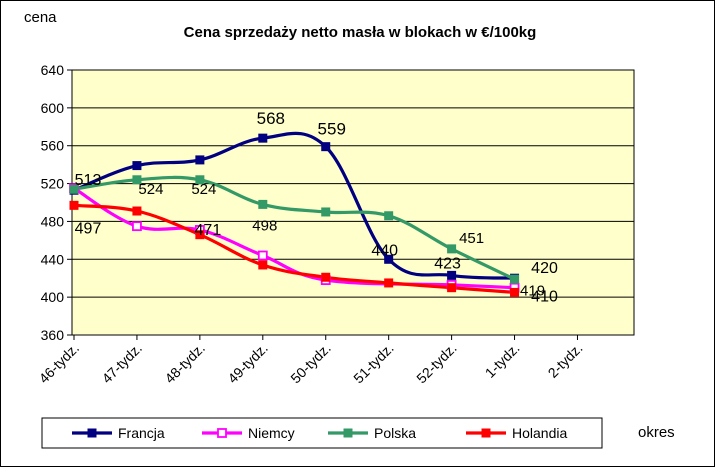 The image size is (715, 467). I want to click on legend-marker-niemcy, so click(222, 433).